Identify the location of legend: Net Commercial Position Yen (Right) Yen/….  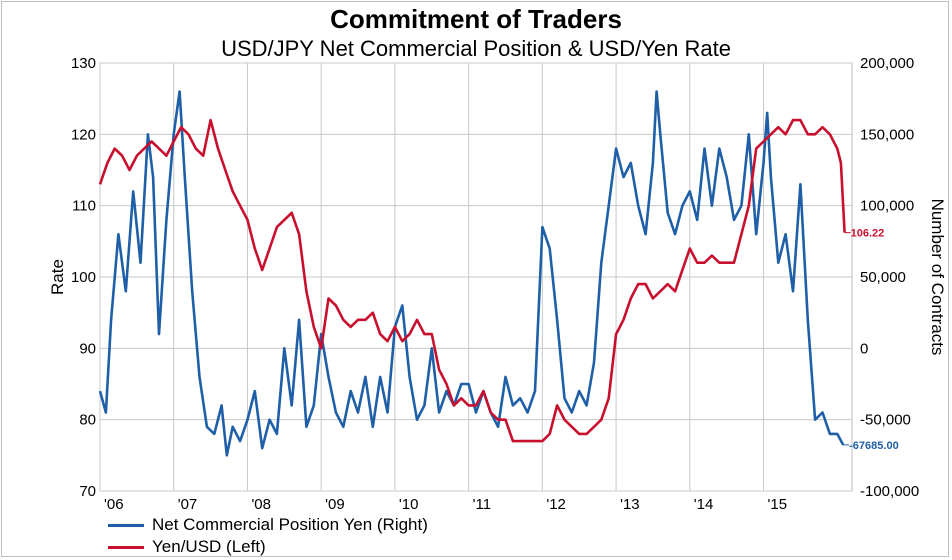
(268, 536).